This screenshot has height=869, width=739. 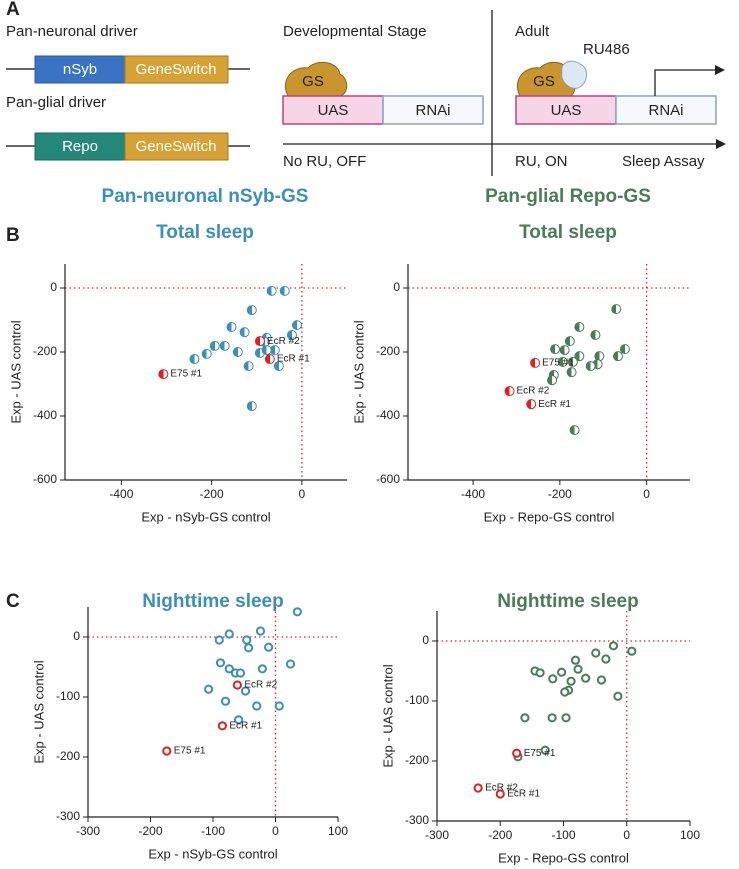 I want to click on uas-box, so click(x=333, y=110).